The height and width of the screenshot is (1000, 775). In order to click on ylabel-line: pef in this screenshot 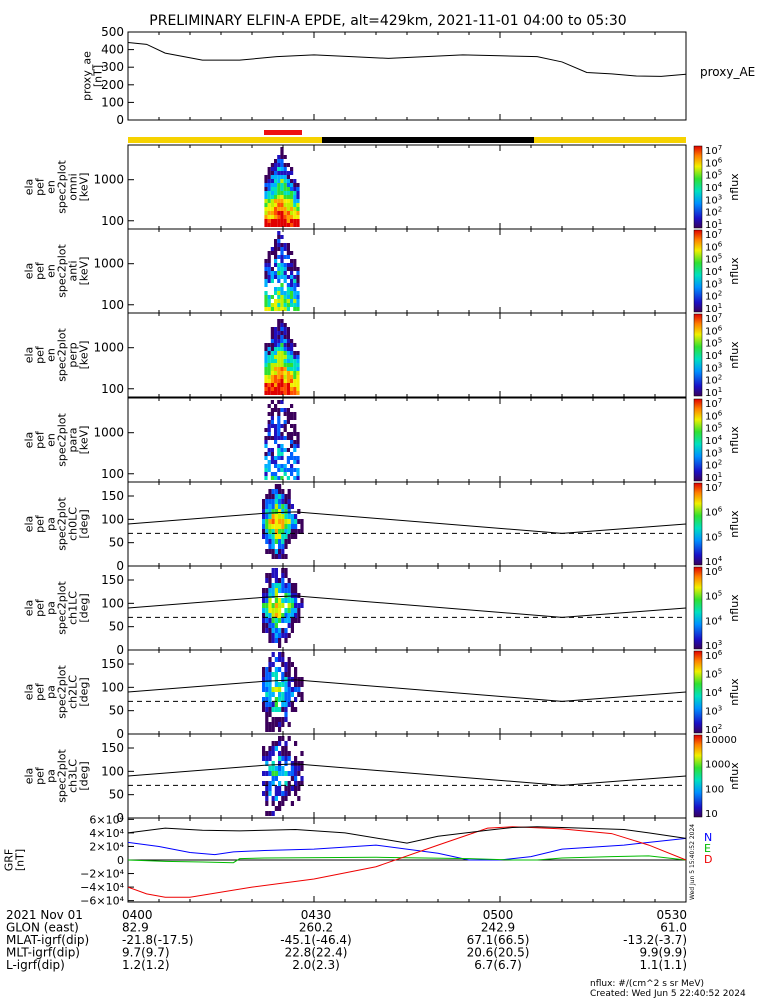, I will do `click(40, 523)`.